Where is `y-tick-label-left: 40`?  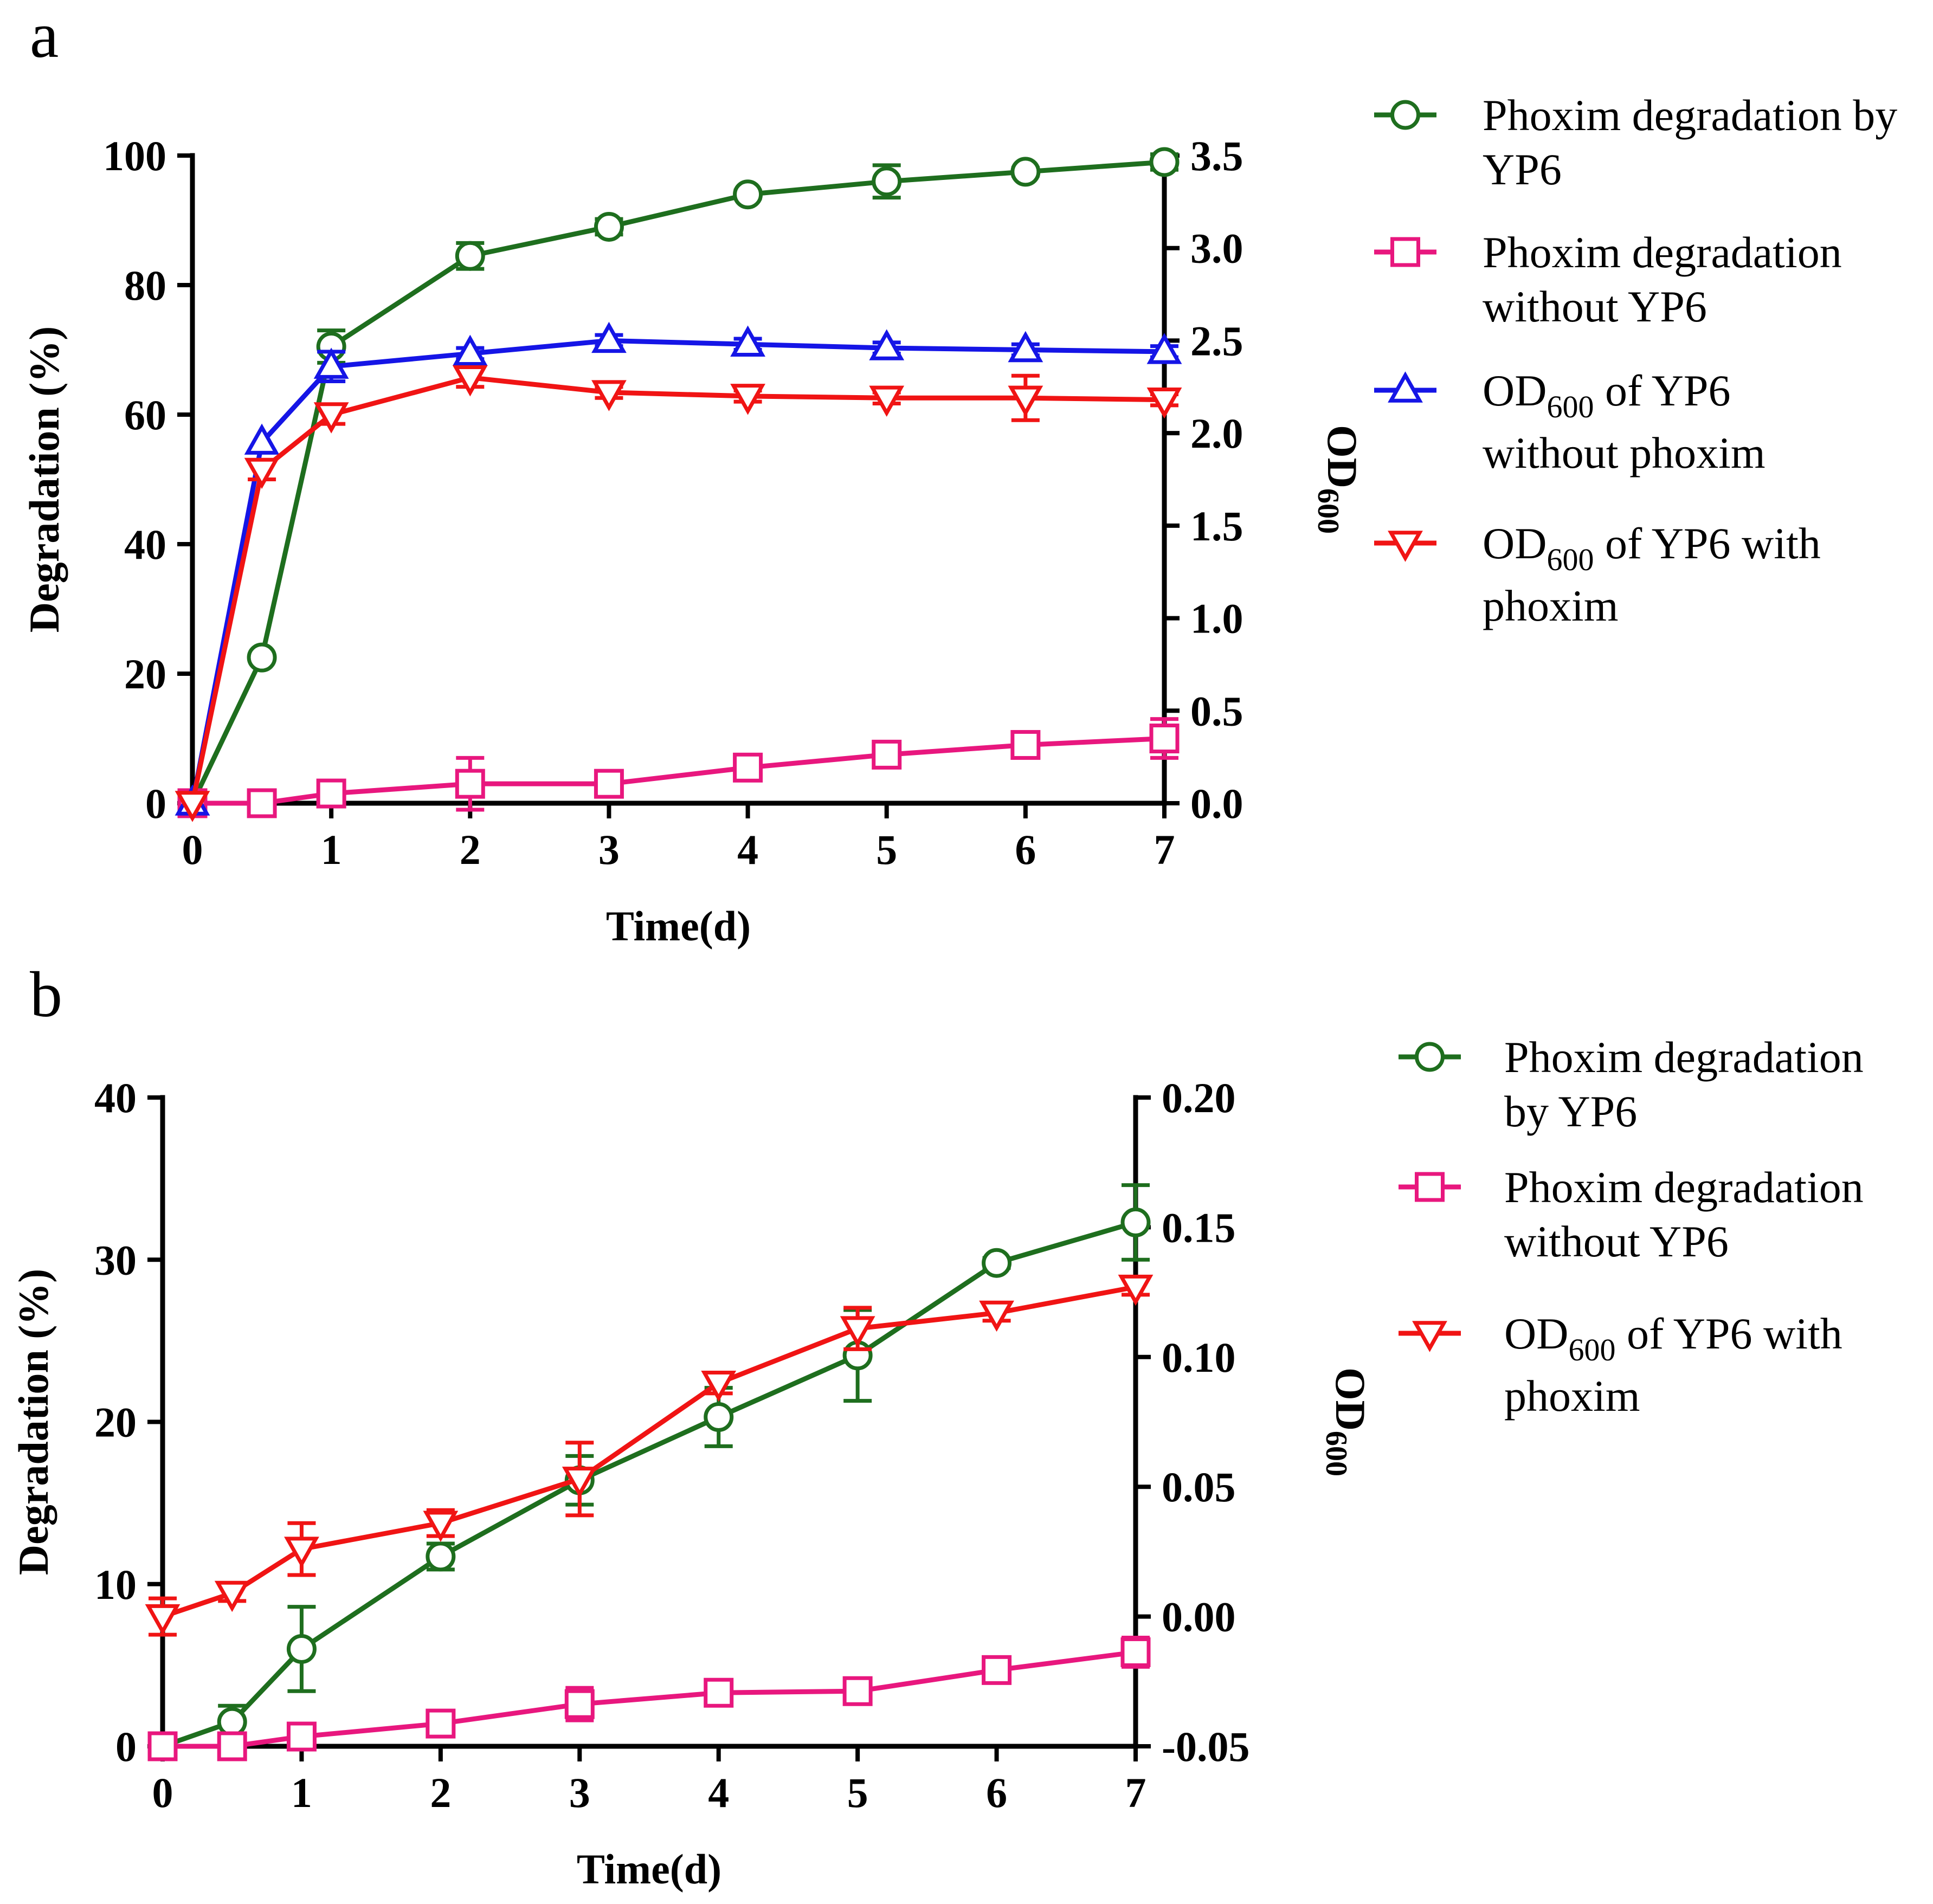
y-tick-label-left: 40 is located at coordinates (116, 1097).